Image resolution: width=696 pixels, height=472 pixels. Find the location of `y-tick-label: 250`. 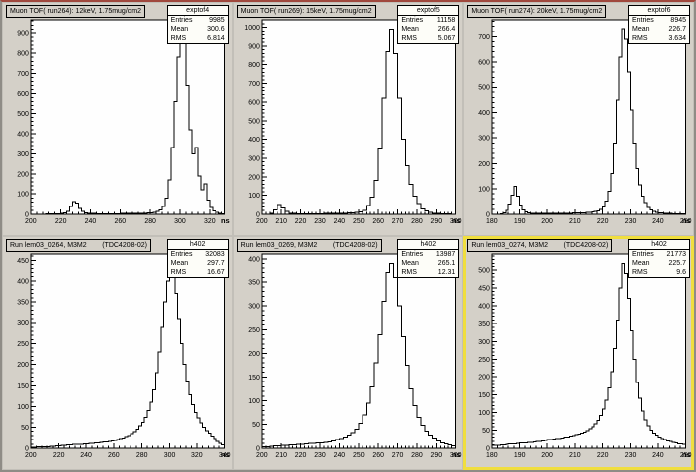

y-tick-label: 250 is located at coordinates (254, 330).